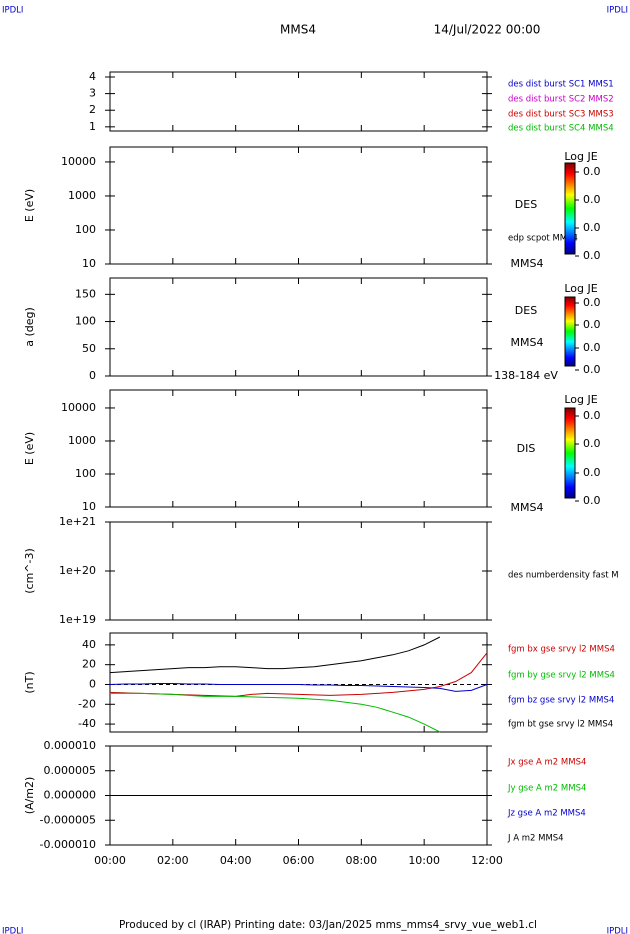 This screenshot has height=934, width=630. What do you see at coordinates (361, 860) in the screenshot?
I see `x-tick-label: 08:00` at bounding box center [361, 860].